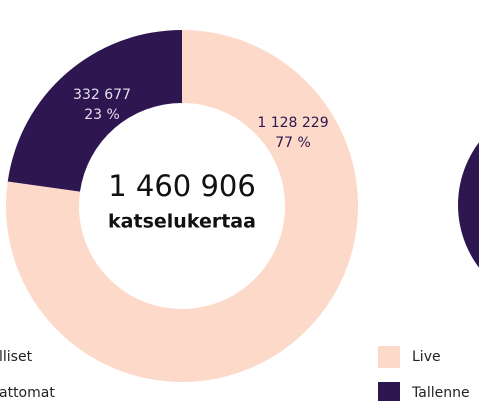  I want to click on legend-label: Tallenne, so click(440, 393).